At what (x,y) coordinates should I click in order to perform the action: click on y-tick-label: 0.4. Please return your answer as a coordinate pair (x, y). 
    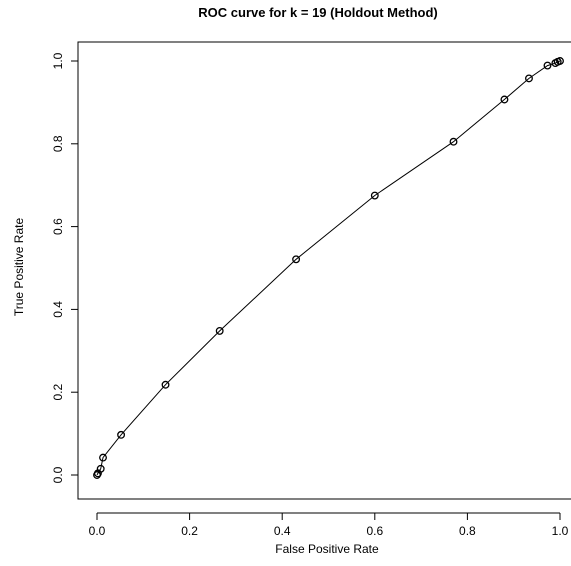
    Looking at the image, I should click on (58, 309).